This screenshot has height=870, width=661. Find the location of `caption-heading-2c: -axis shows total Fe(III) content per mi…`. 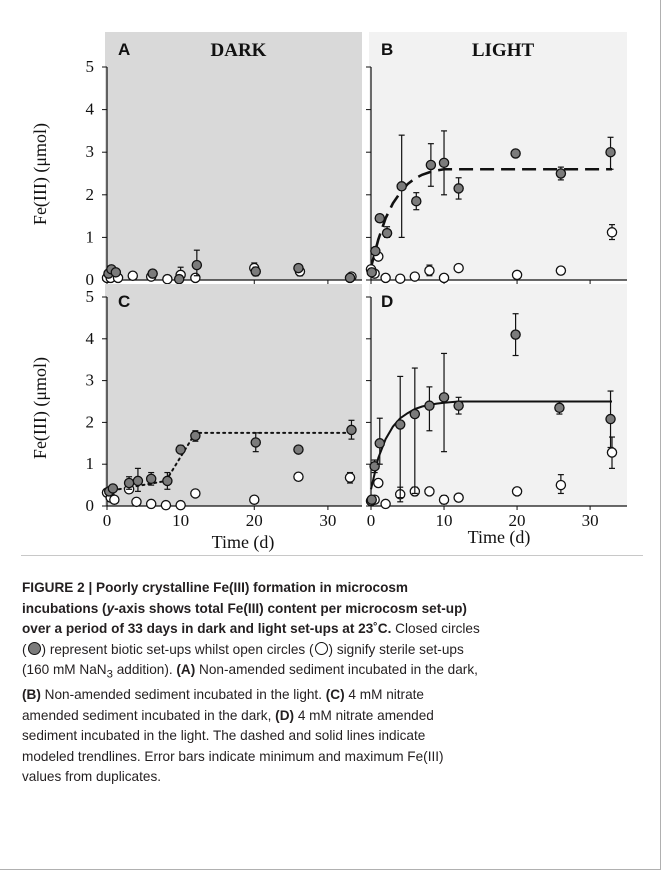

caption-heading-2c: -axis shows total Fe(III) content per mi… is located at coordinates (290, 608).